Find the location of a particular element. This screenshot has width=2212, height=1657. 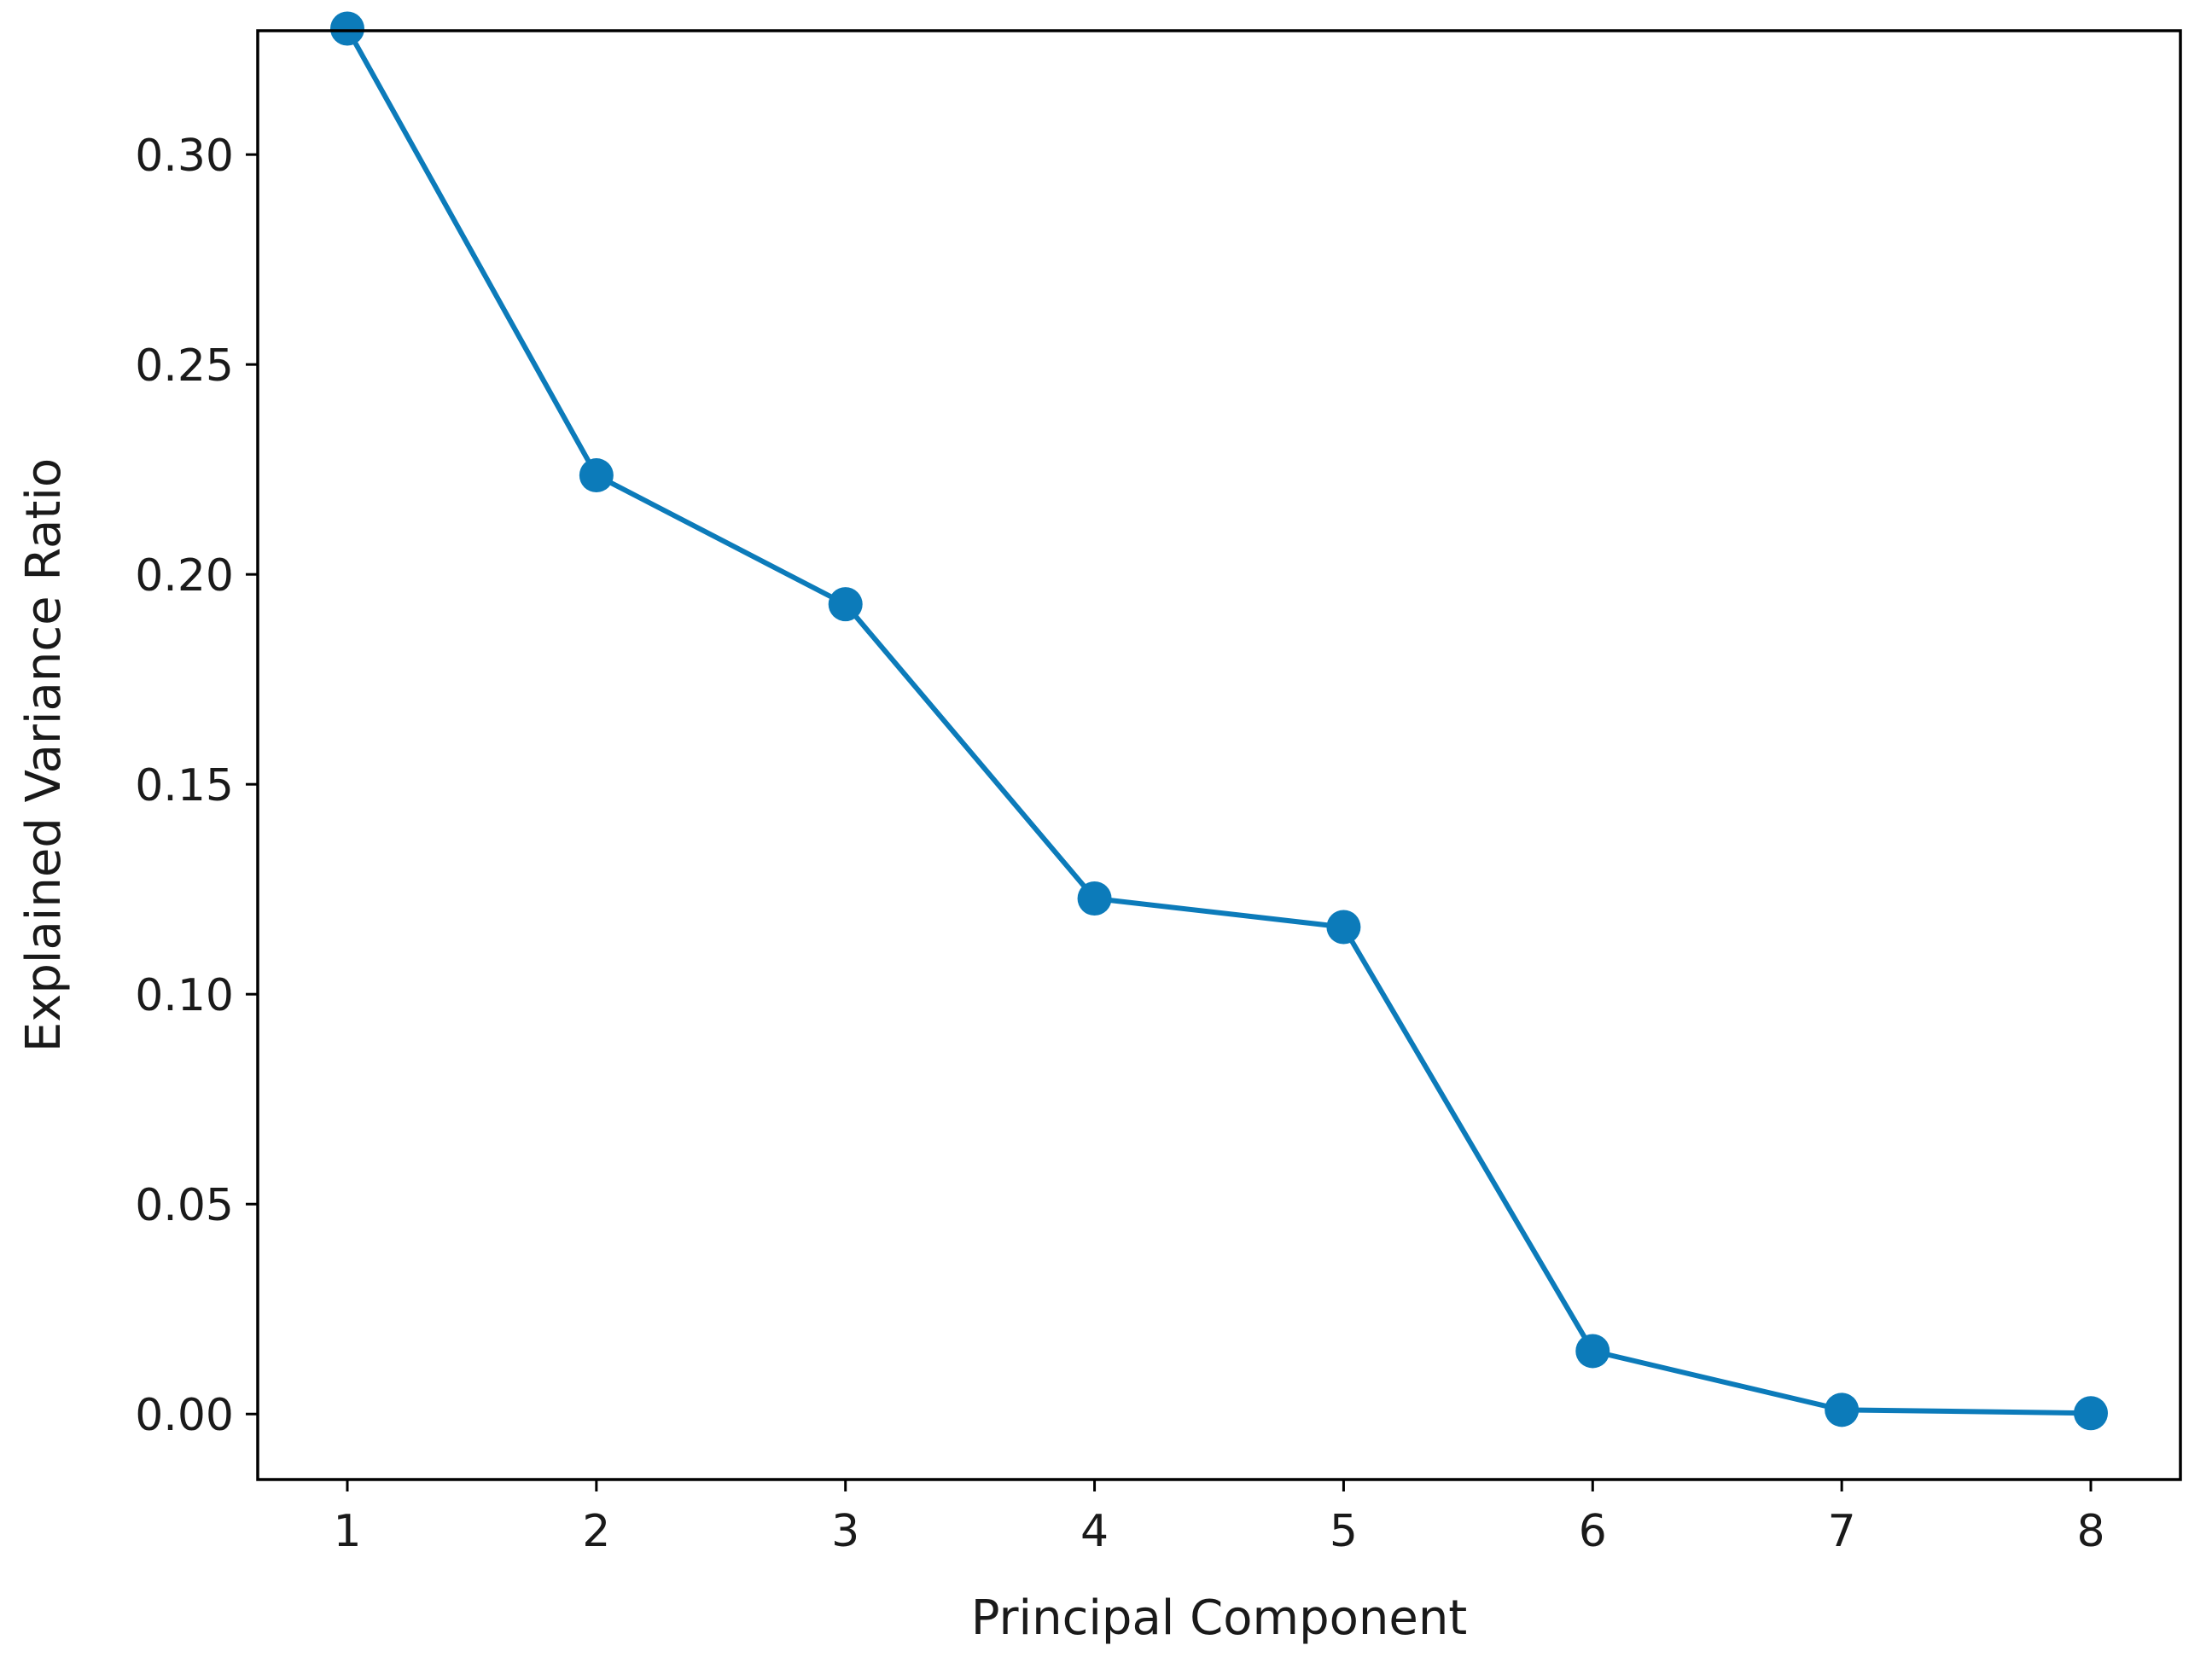

x-tick-label: 1 is located at coordinates (347, 1531).